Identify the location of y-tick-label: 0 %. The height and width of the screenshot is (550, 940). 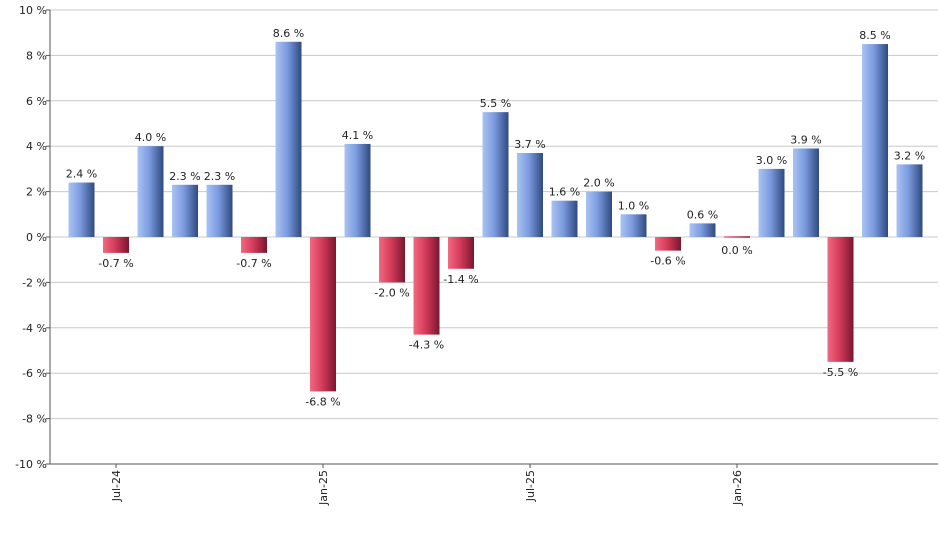
(36, 237).